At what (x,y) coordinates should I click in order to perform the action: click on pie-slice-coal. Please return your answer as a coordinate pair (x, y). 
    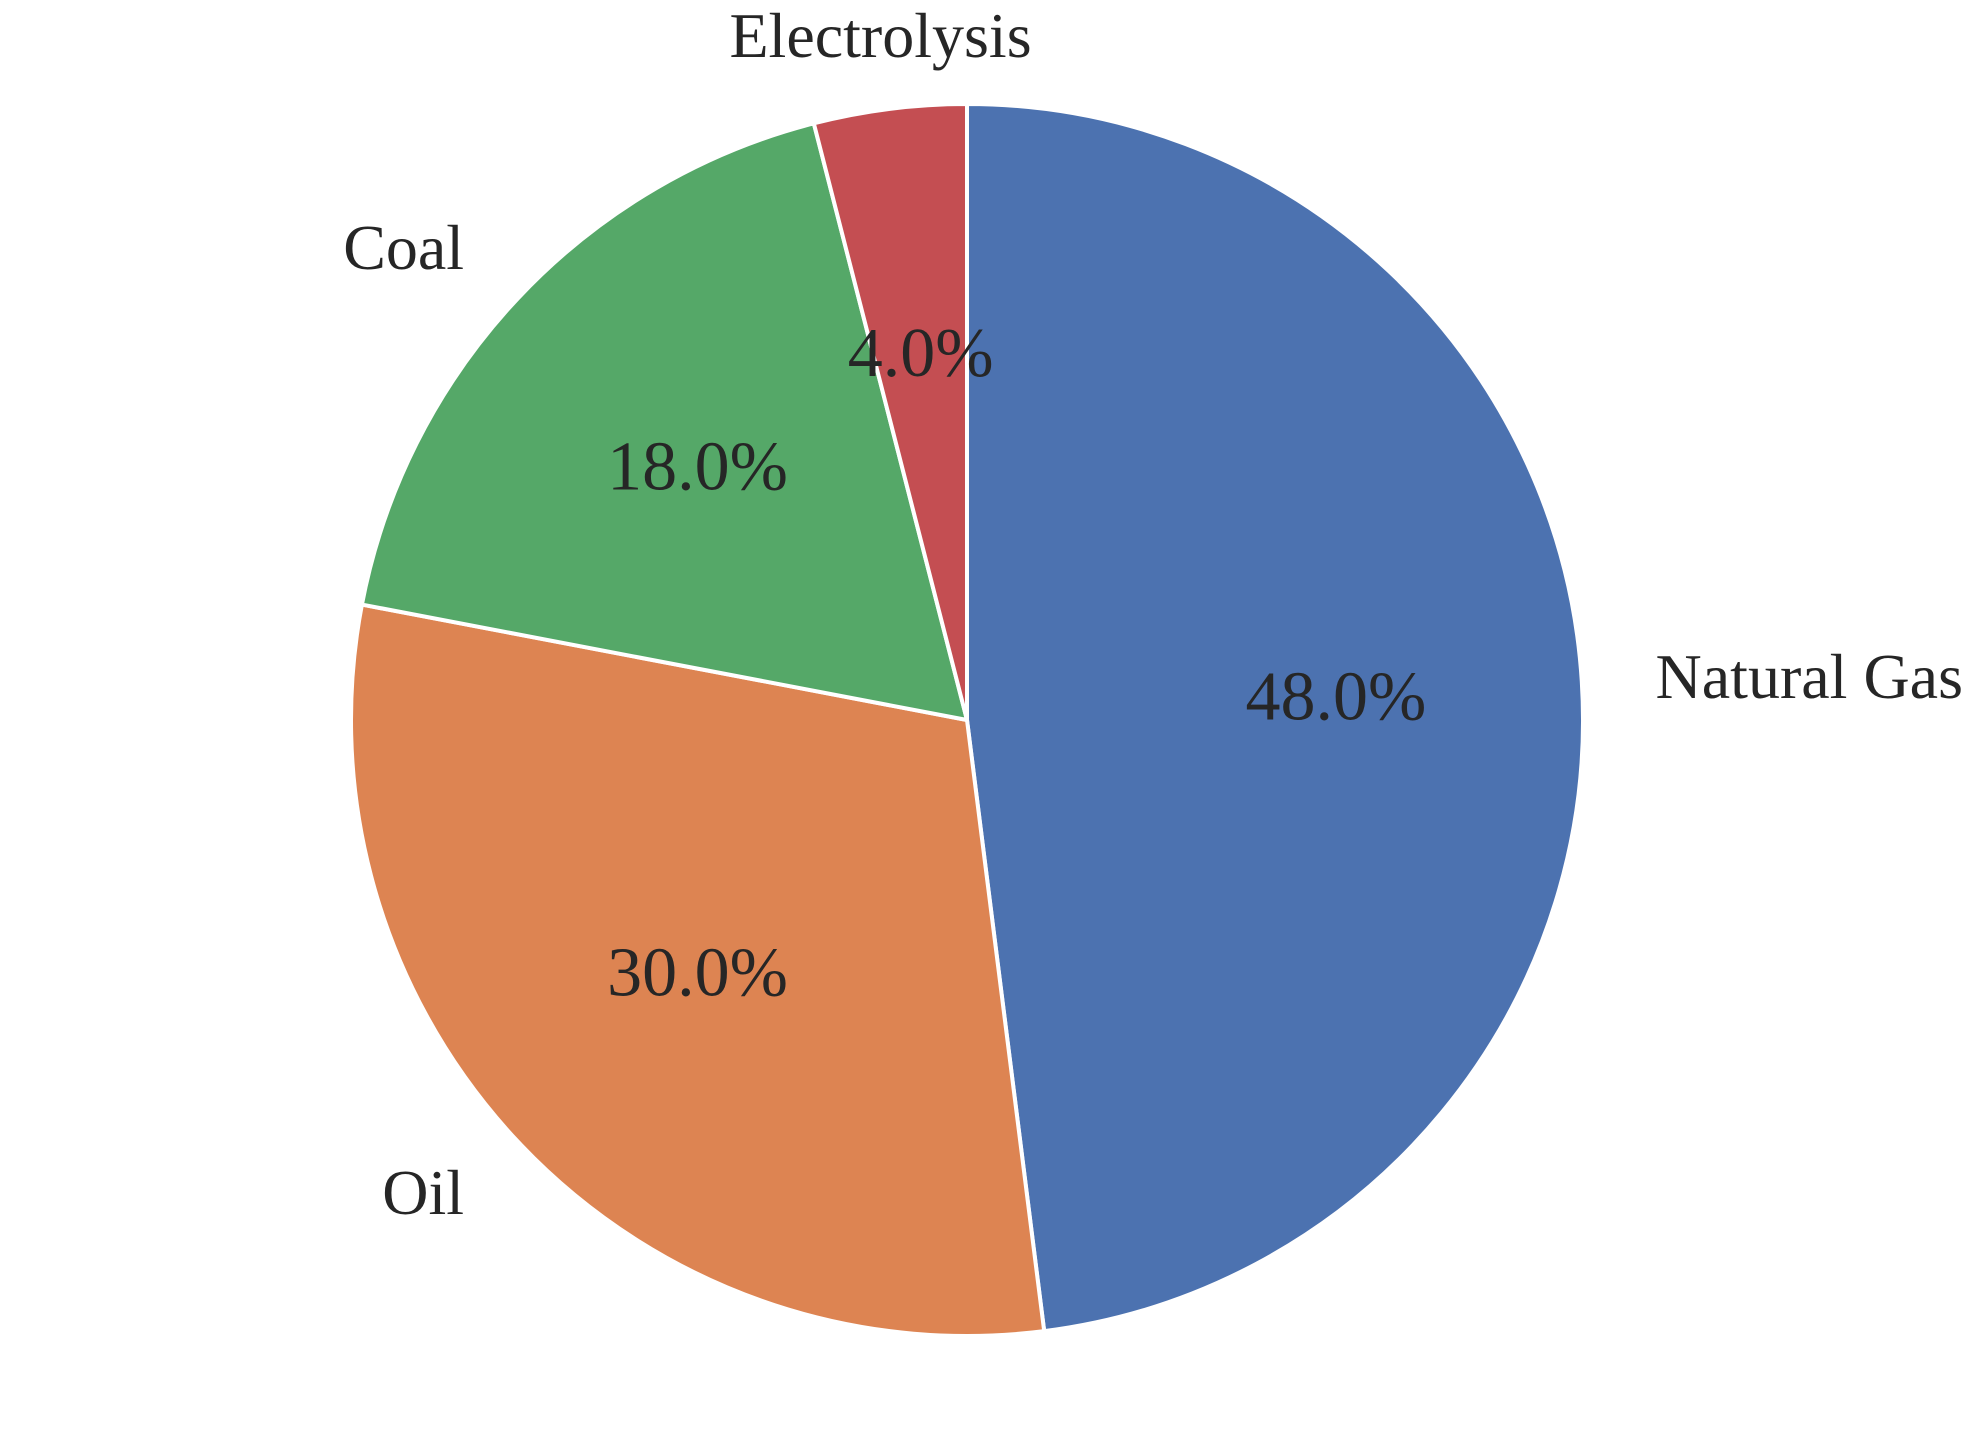
    Looking at the image, I should click on (664, 421).